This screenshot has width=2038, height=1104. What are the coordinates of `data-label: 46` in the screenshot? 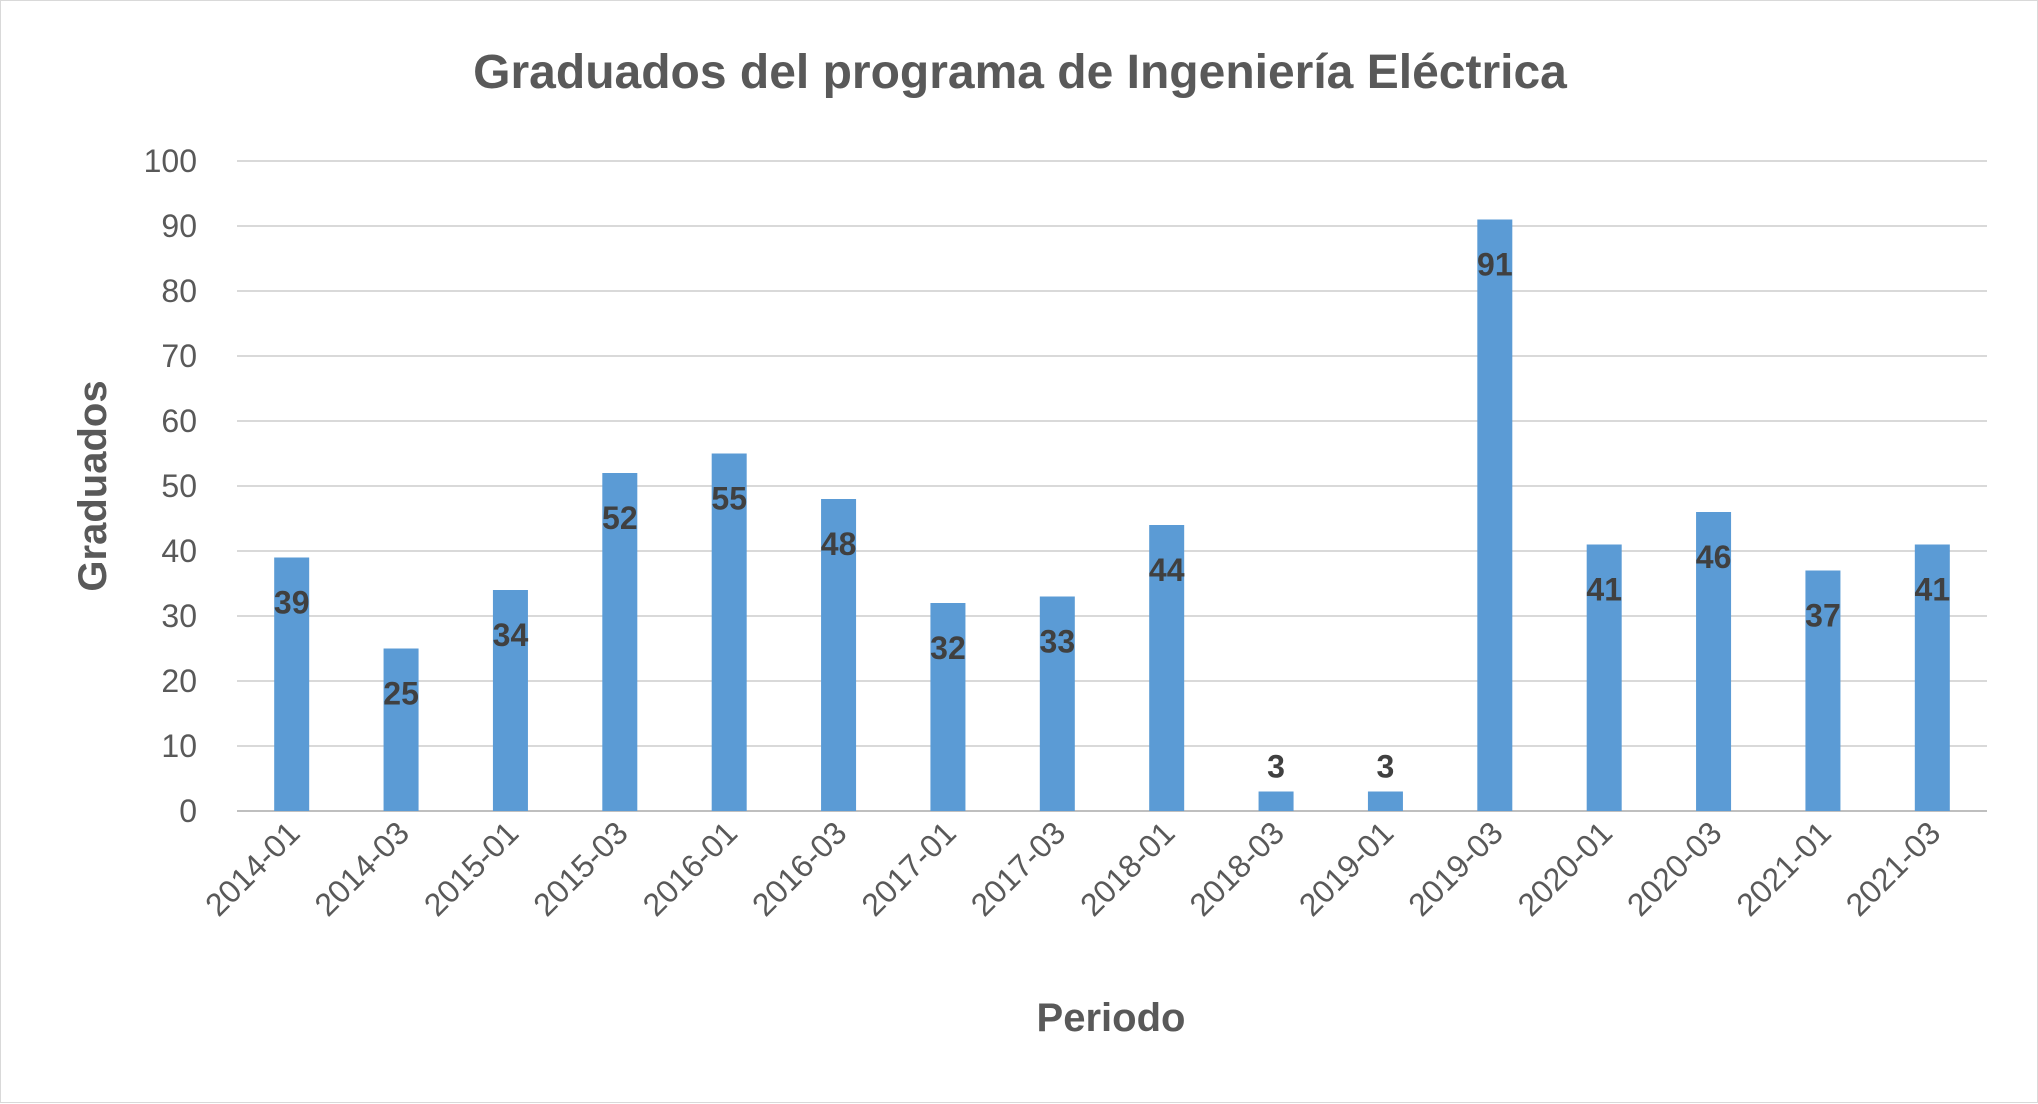 It's located at (1714, 557).